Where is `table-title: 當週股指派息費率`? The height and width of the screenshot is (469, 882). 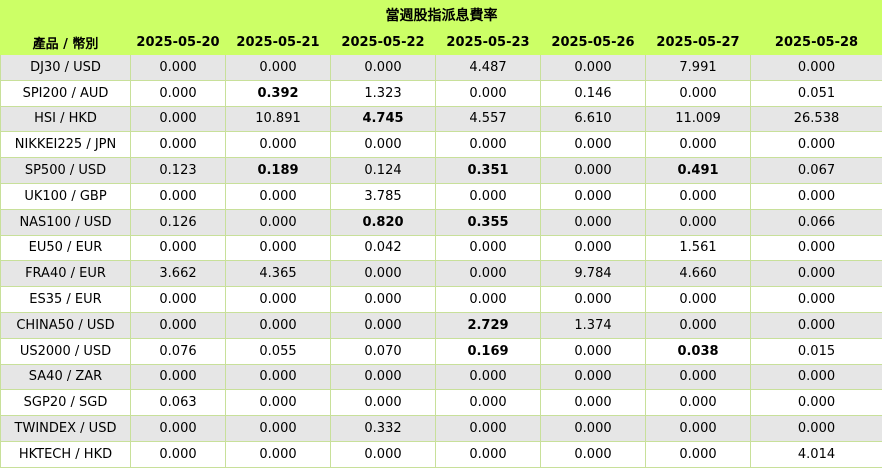
table-title: 當週股指派息費率 is located at coordinates (441, 15).